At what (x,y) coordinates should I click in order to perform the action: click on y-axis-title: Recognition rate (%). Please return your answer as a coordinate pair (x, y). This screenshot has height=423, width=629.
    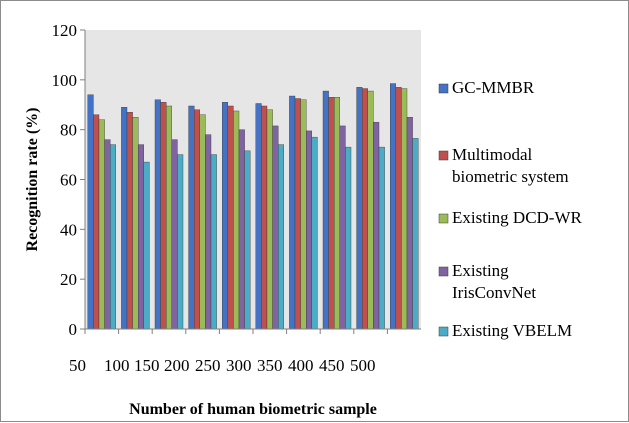
    Looking at the image, I should click on (32, 180).